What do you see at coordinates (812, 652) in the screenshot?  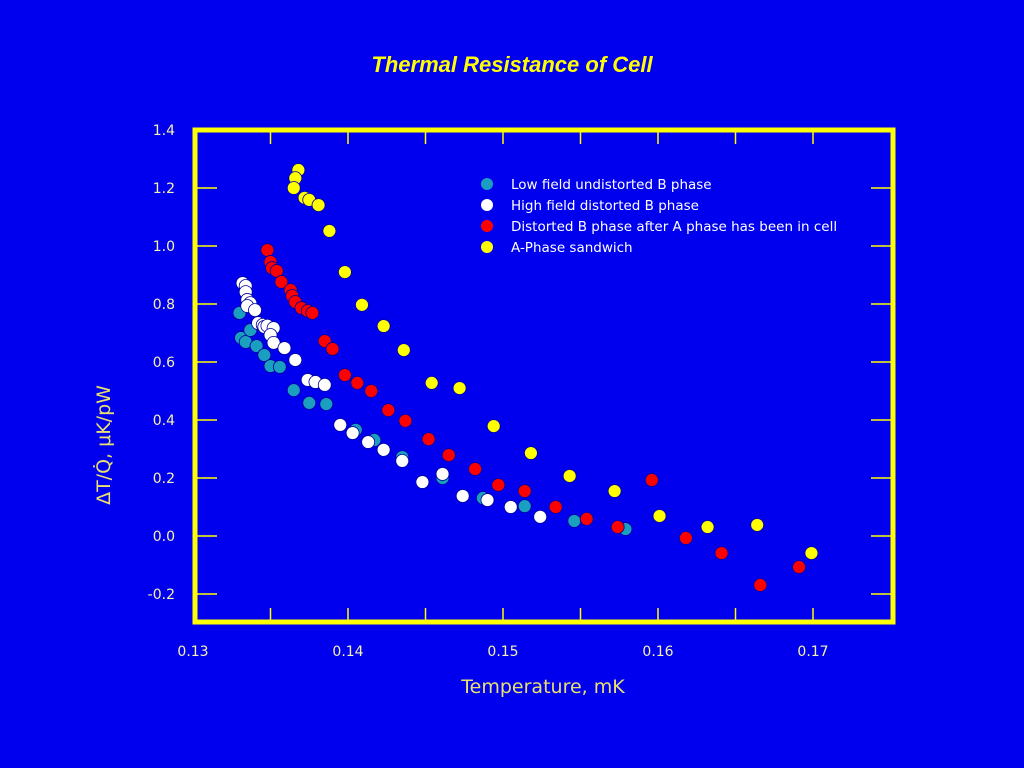 I see `x-tick-label: 0.17` at bounding box center [812, 652].